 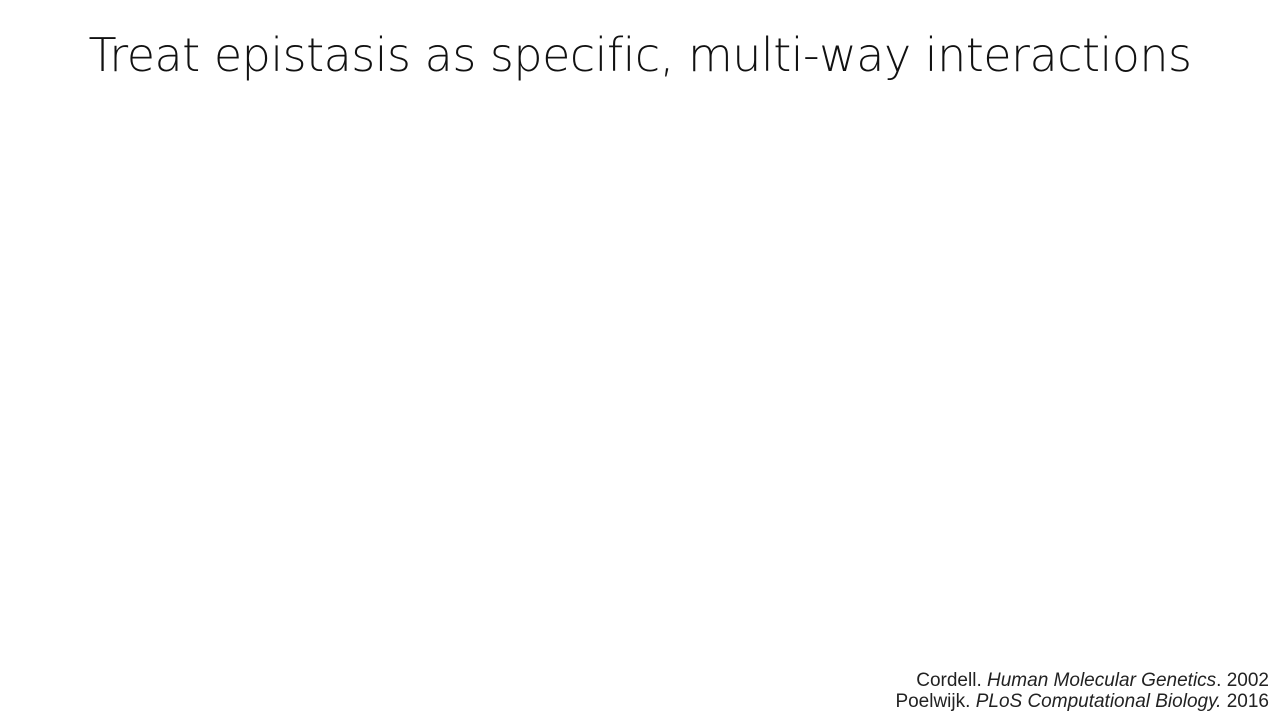 What do you see at coordinates (949, 680) in the screenshot?
I see `citation-author: Cordell.` at bounding box center [949, 680].